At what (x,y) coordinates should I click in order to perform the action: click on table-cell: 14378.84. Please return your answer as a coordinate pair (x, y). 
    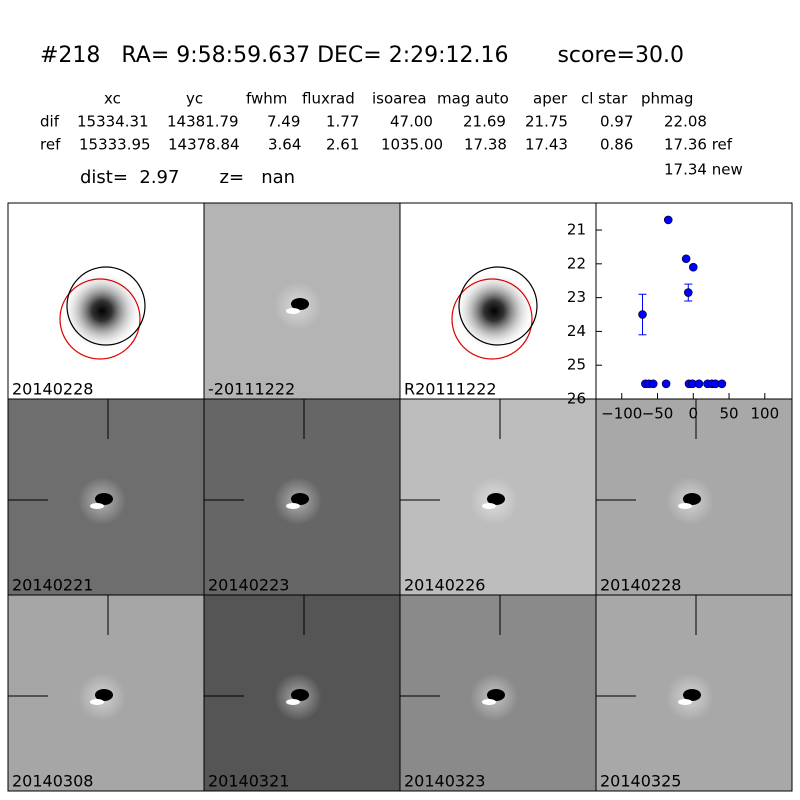
    Looking at the image, I should click on (204, 145).